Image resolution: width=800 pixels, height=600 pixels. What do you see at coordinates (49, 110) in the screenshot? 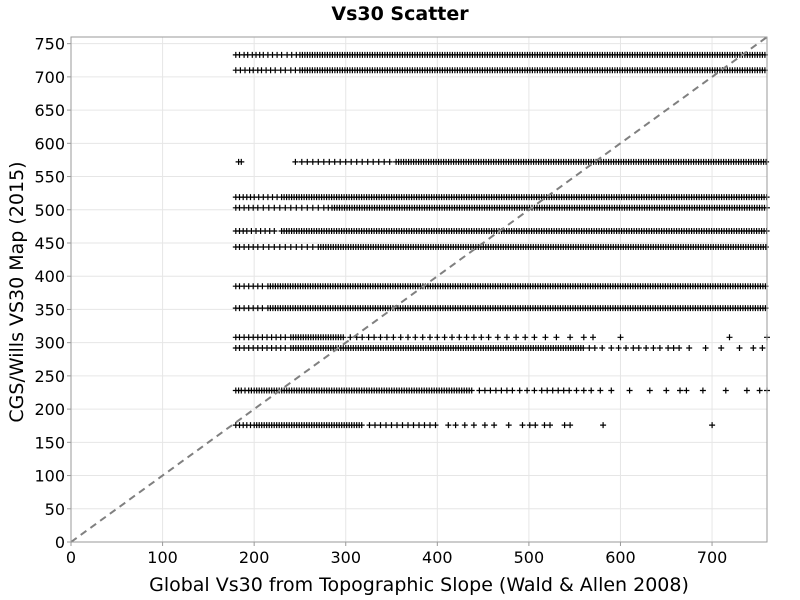
I see `y-tick-label: 650` at bounding box center [49, 110].